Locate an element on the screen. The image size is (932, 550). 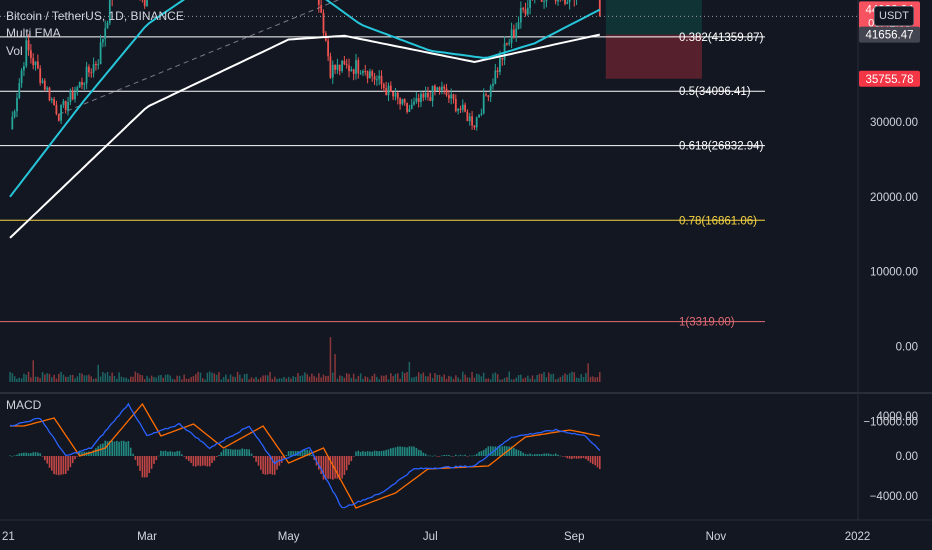
time-axis: 21 Mar May Jul Sep Nov 2022 is located at coordinates (436, 537).